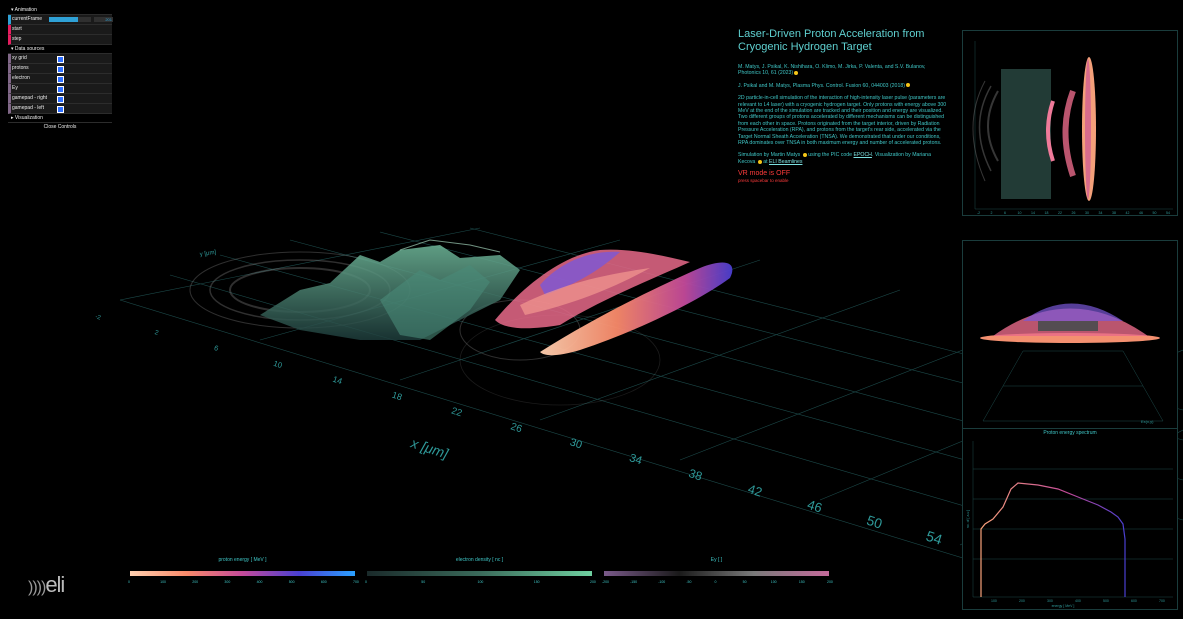 The height and width of the screenshot is (619, 1183). I want to click on source-row-protons: protons, so click(60, 69).